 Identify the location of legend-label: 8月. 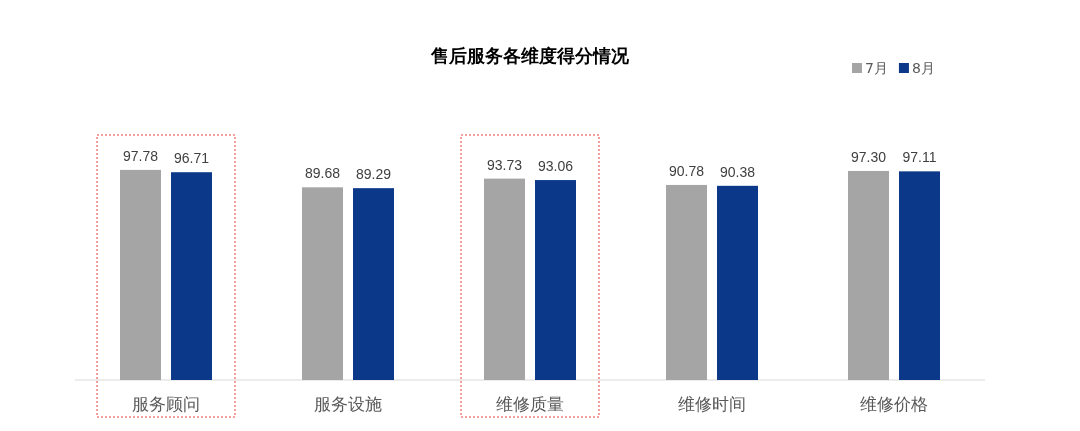
(923, 68).